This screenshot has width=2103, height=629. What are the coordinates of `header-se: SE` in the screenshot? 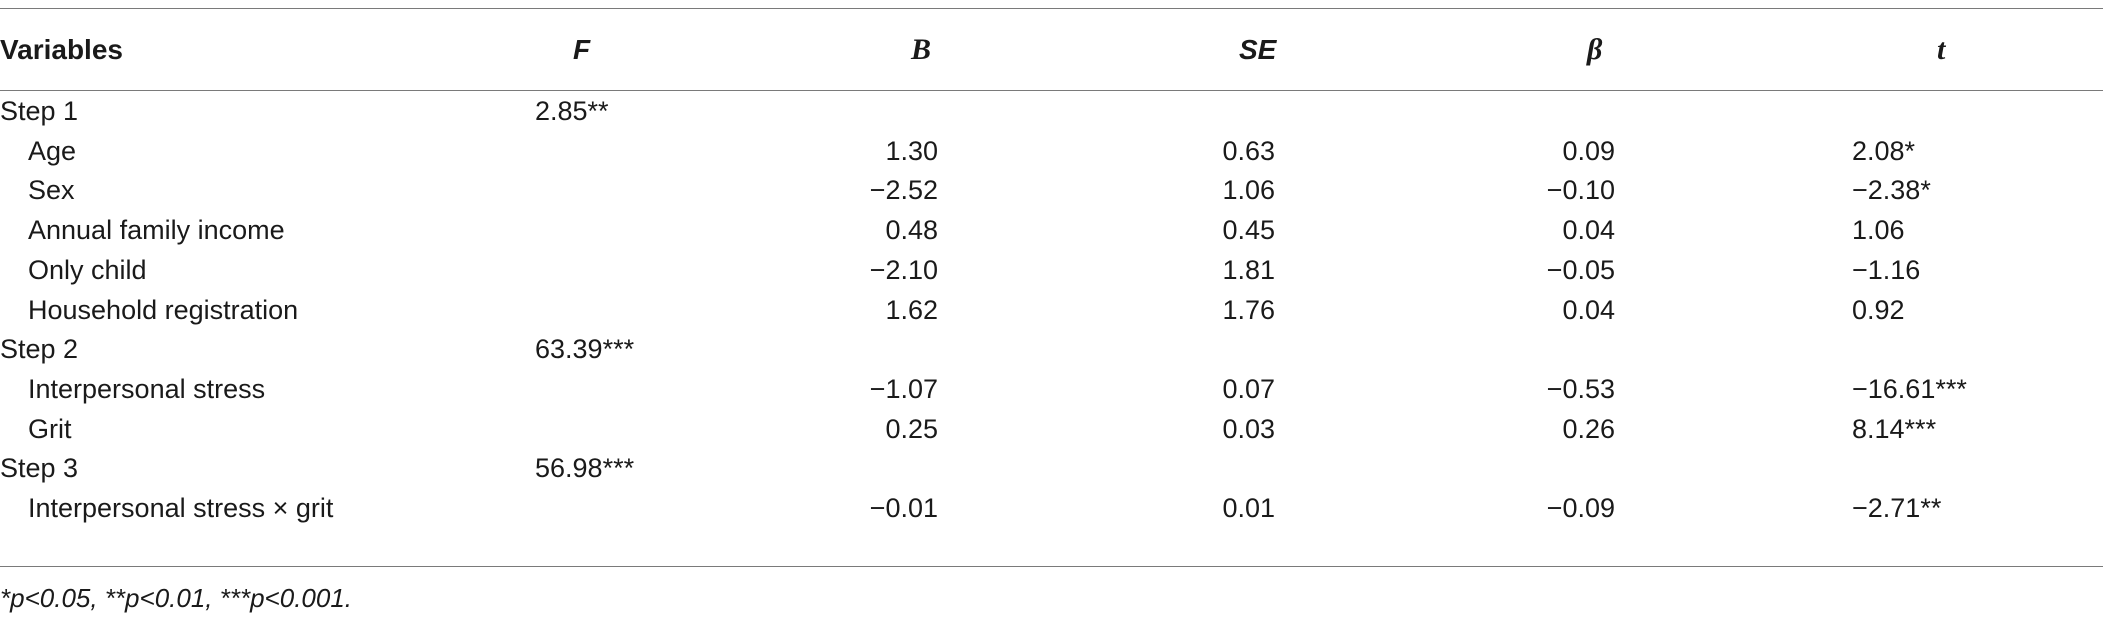 It's located at (1258, 49).